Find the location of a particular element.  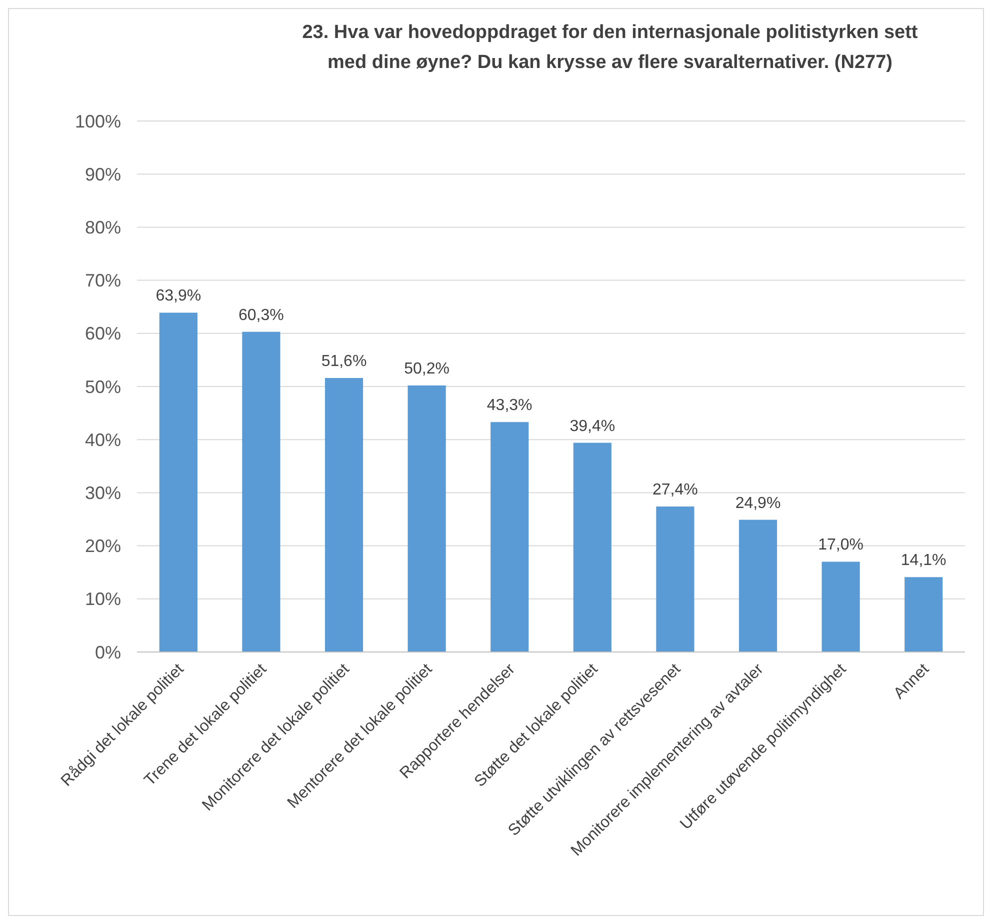

y-tick-label: 90% is located at coordinates (102, 174).